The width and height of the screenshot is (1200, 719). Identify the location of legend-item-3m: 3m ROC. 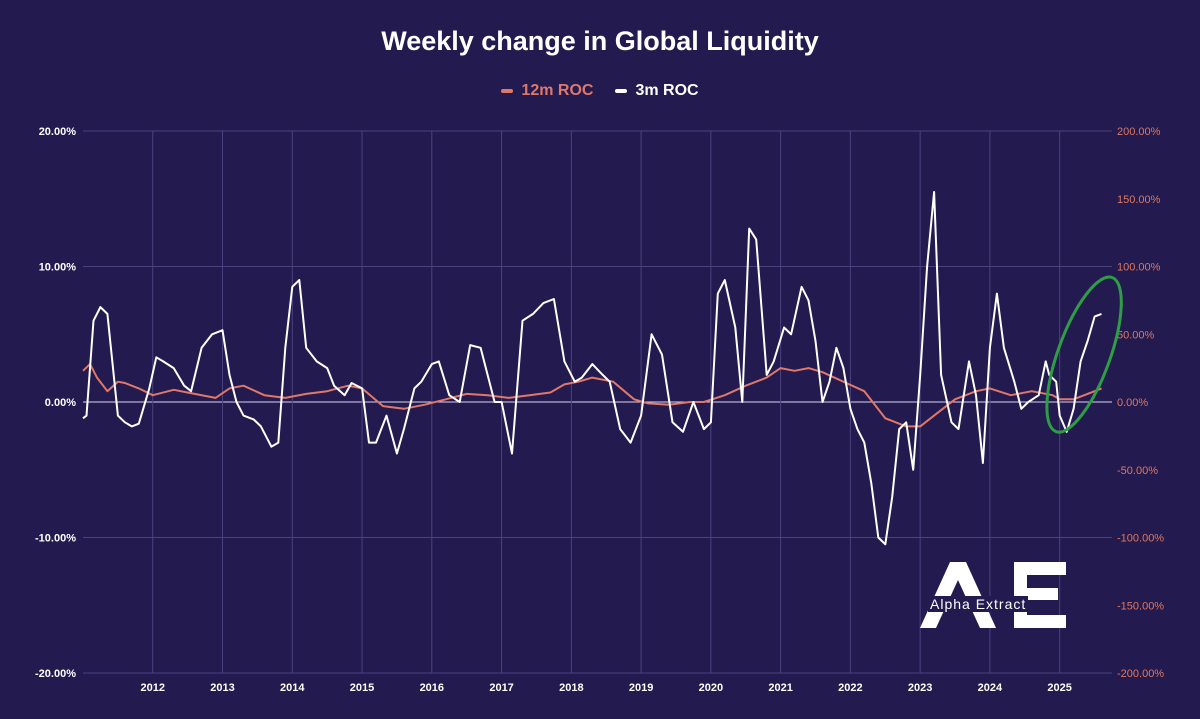
(657, 91).